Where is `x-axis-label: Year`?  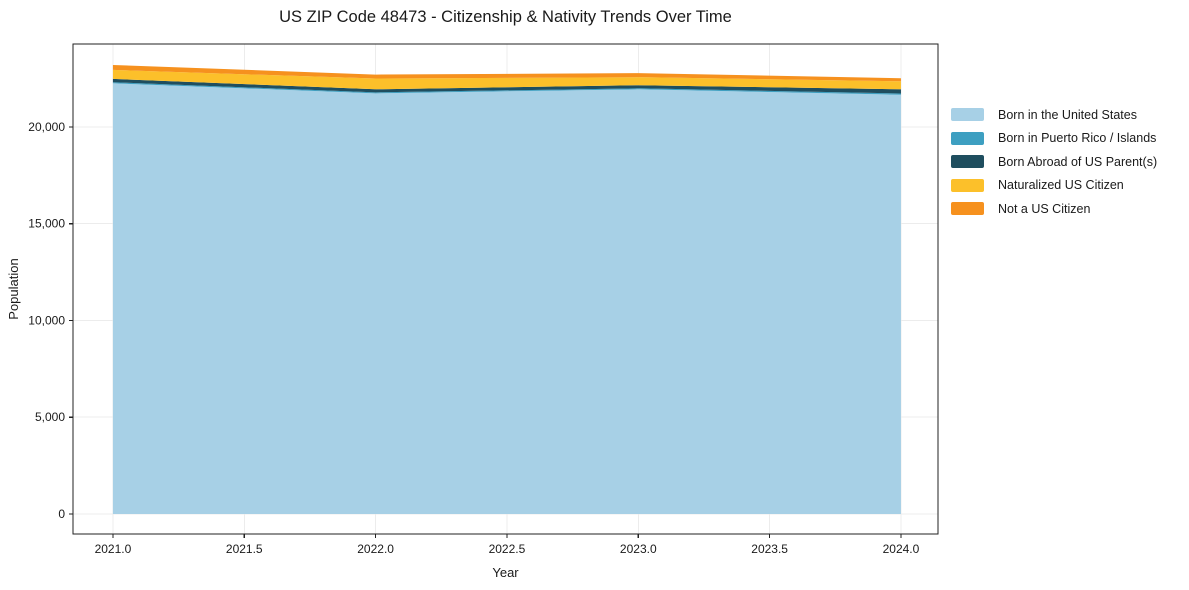
x-axis-label: Year is located at coordinates (505, 572).